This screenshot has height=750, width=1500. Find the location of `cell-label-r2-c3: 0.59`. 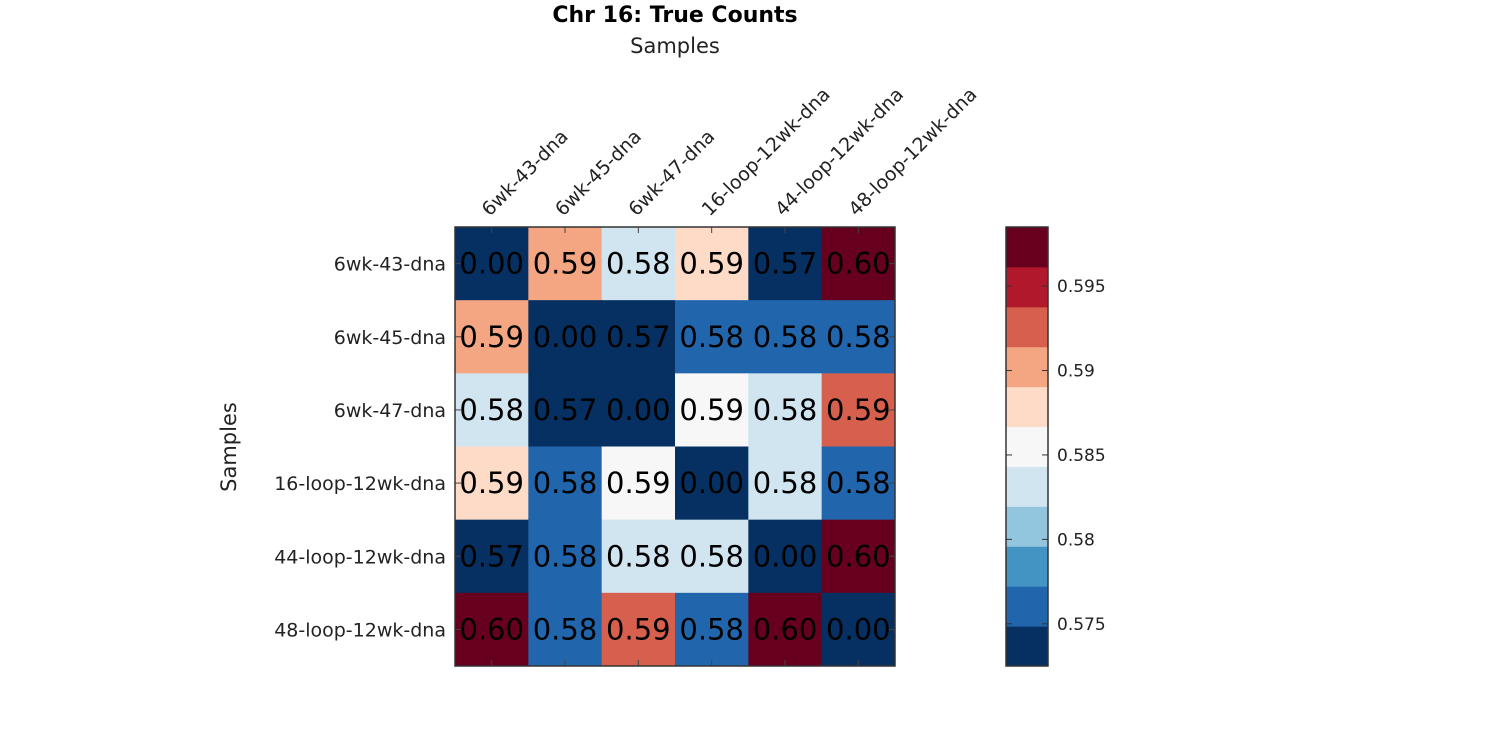

cell-label-r2-c3: 0.59 is located at coordinates (711, 410).